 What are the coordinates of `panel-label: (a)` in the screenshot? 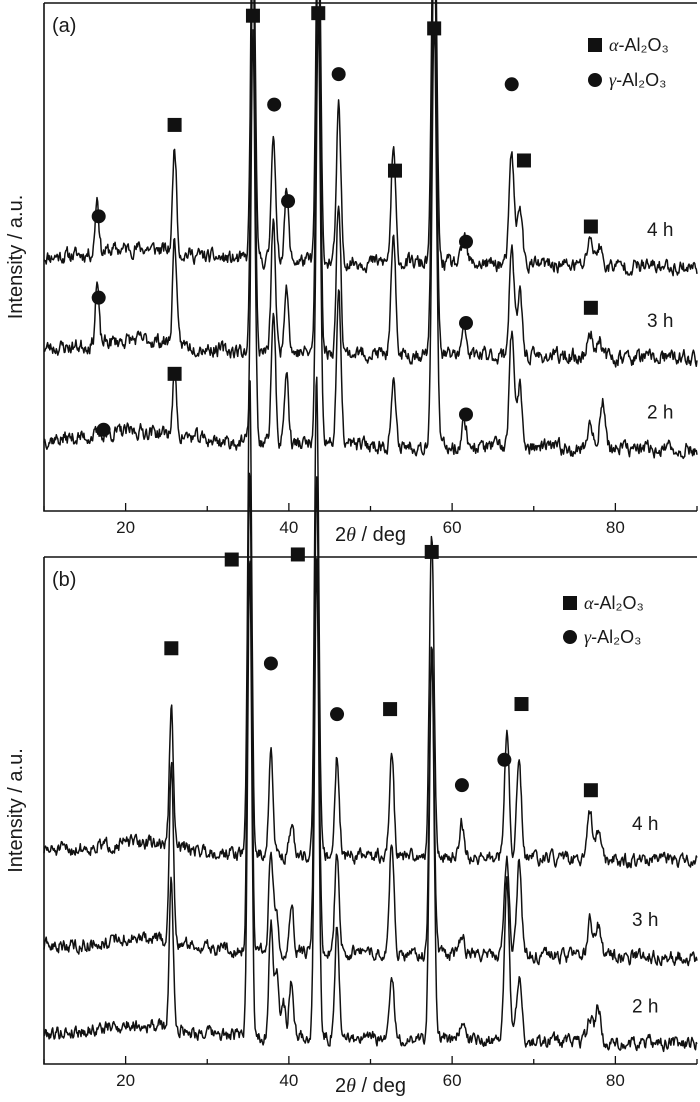 It's located at (64, 26).